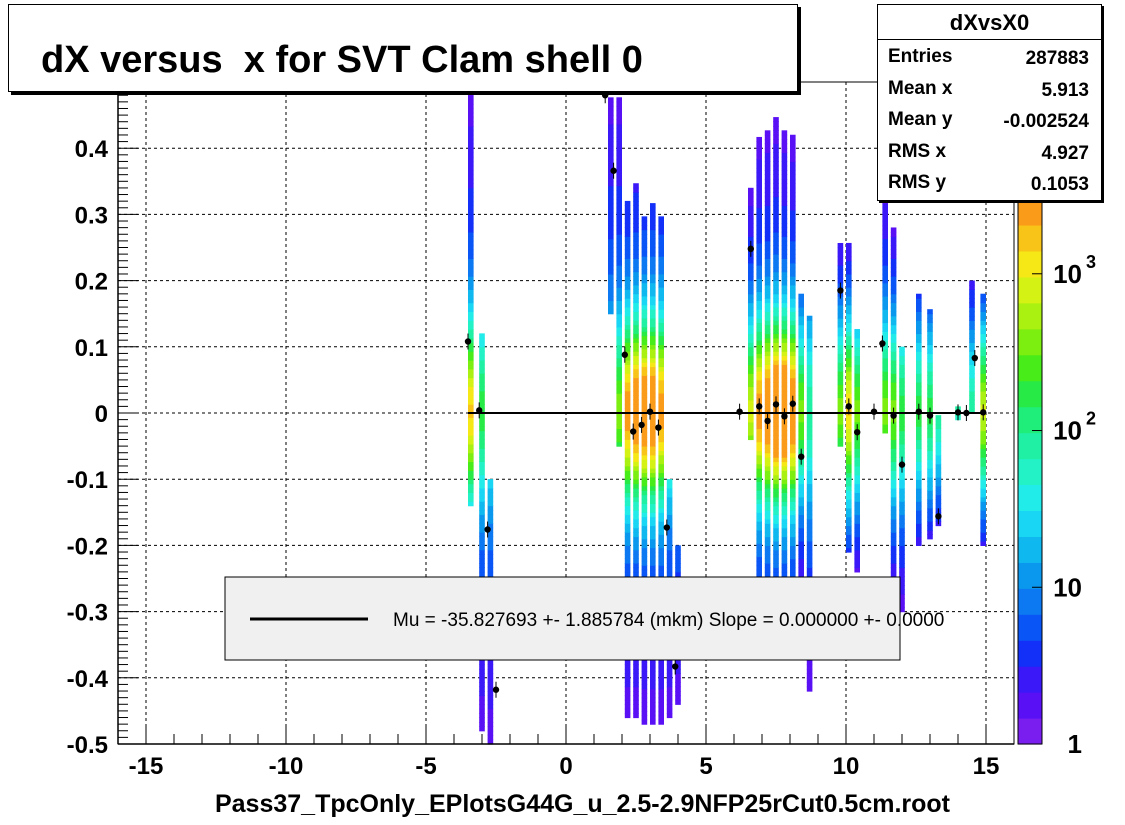 This screenshot has width=1125, height=825. What do you see at coordinates (87, 546) in the screenshot?
I see `y-tick-label: -0.2` at bounding box center [87, 546].